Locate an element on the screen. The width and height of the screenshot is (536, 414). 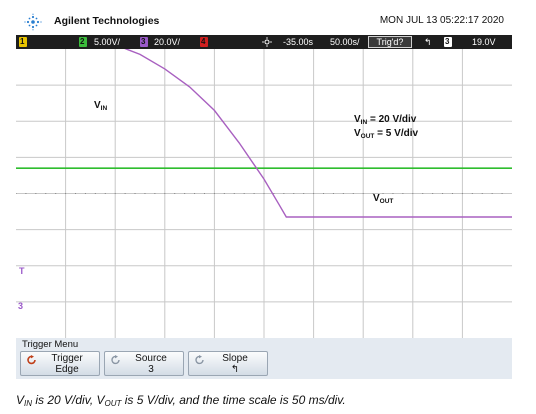
trigger-slope-icon: ↰ is located at coordinates (428, 42).